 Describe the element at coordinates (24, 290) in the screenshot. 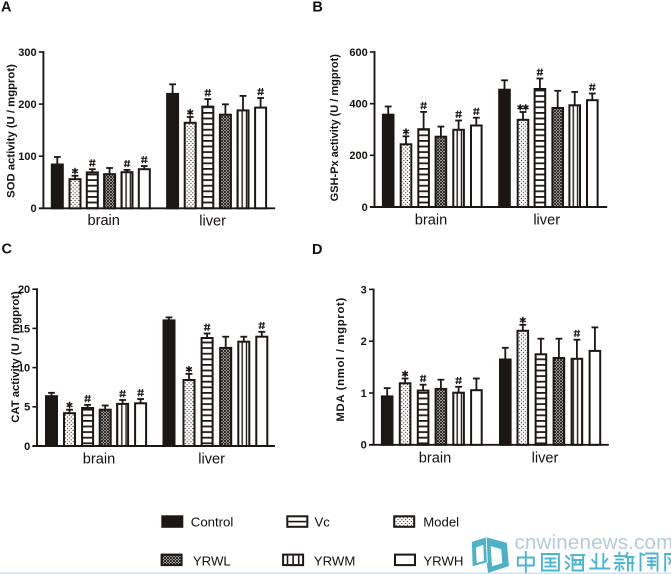

I see `svg-text: 20` at that location.